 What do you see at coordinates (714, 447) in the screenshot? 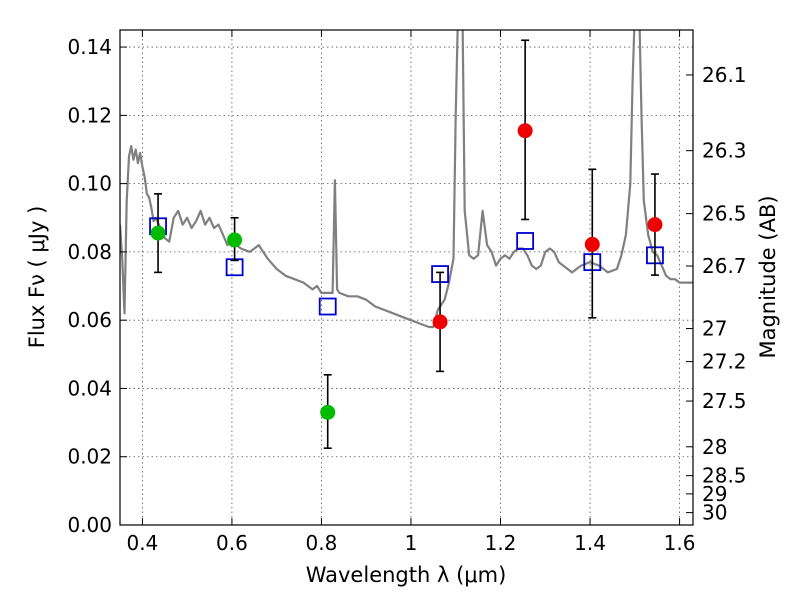
I see `right-tick-label: 28` at bounding box center [714, 447].